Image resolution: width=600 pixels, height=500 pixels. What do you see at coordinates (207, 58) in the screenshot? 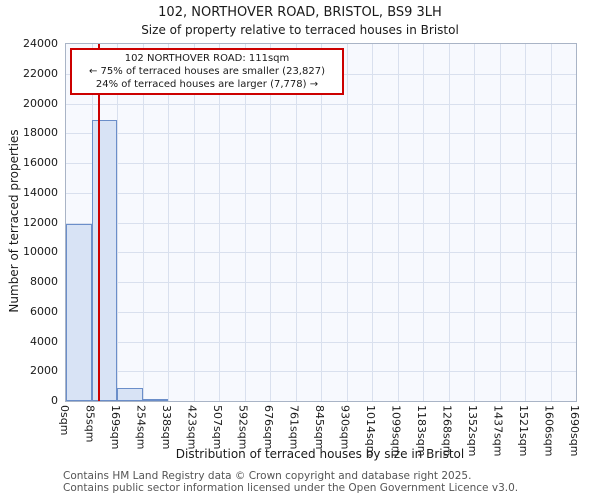
I see `annotation-property-size: 102 NORTHOVER ROAD: 111sqm` at bounding box center [207, 58].